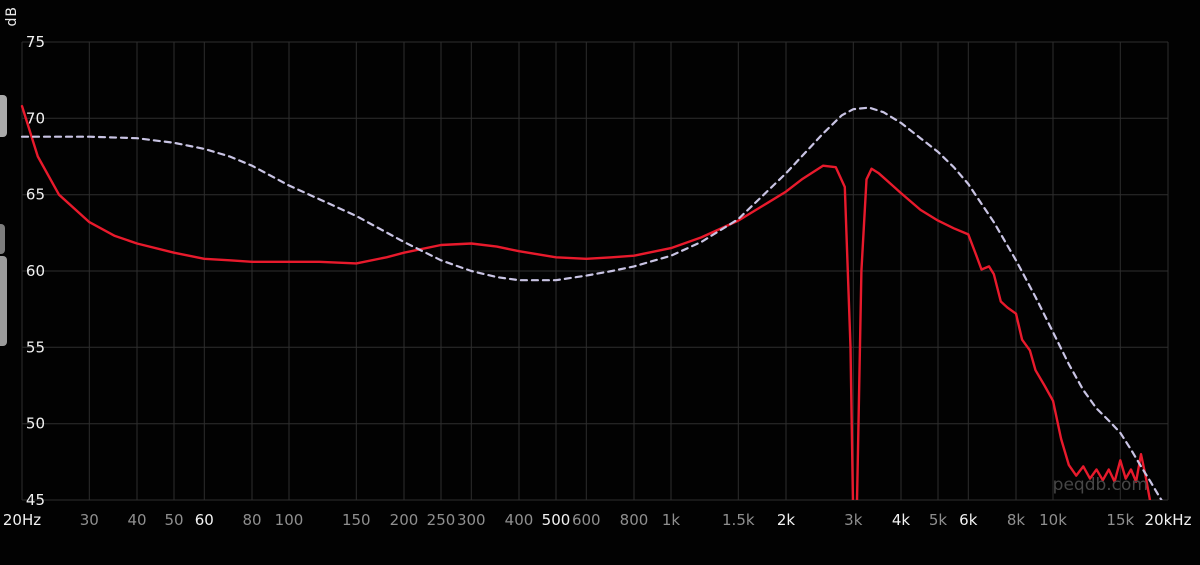 The height and width of the screenshot is (565, 1200). Describe the element at coordinates (1016, 520) in the screenshot. I see `x-tick-label: 8k` at that location.